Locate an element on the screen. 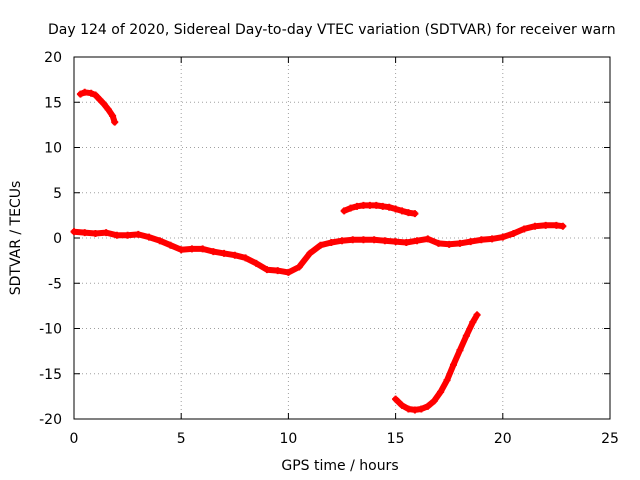 This screenshot has height=480, width=640. x-tick-label: 10 is located at coordinates (288, 439).